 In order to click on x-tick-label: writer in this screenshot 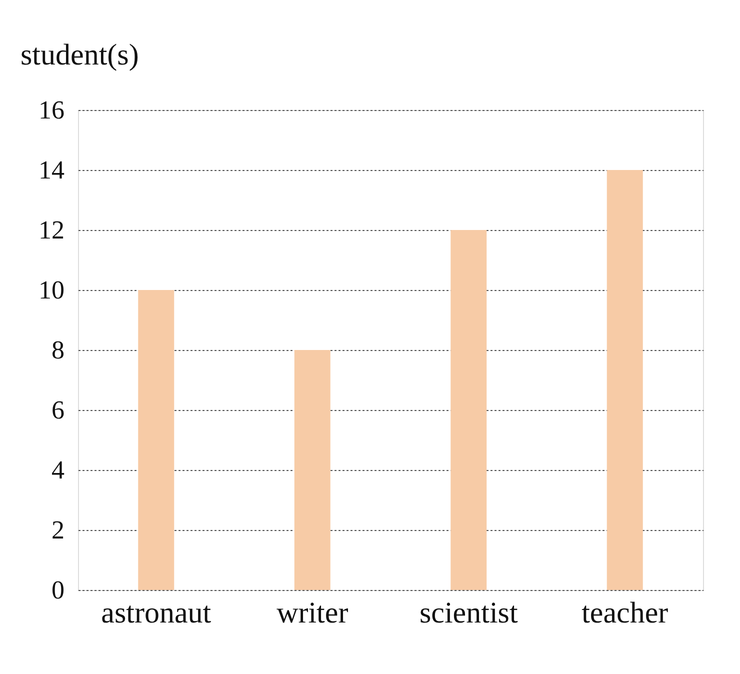, I will do `click(312, 613)`.